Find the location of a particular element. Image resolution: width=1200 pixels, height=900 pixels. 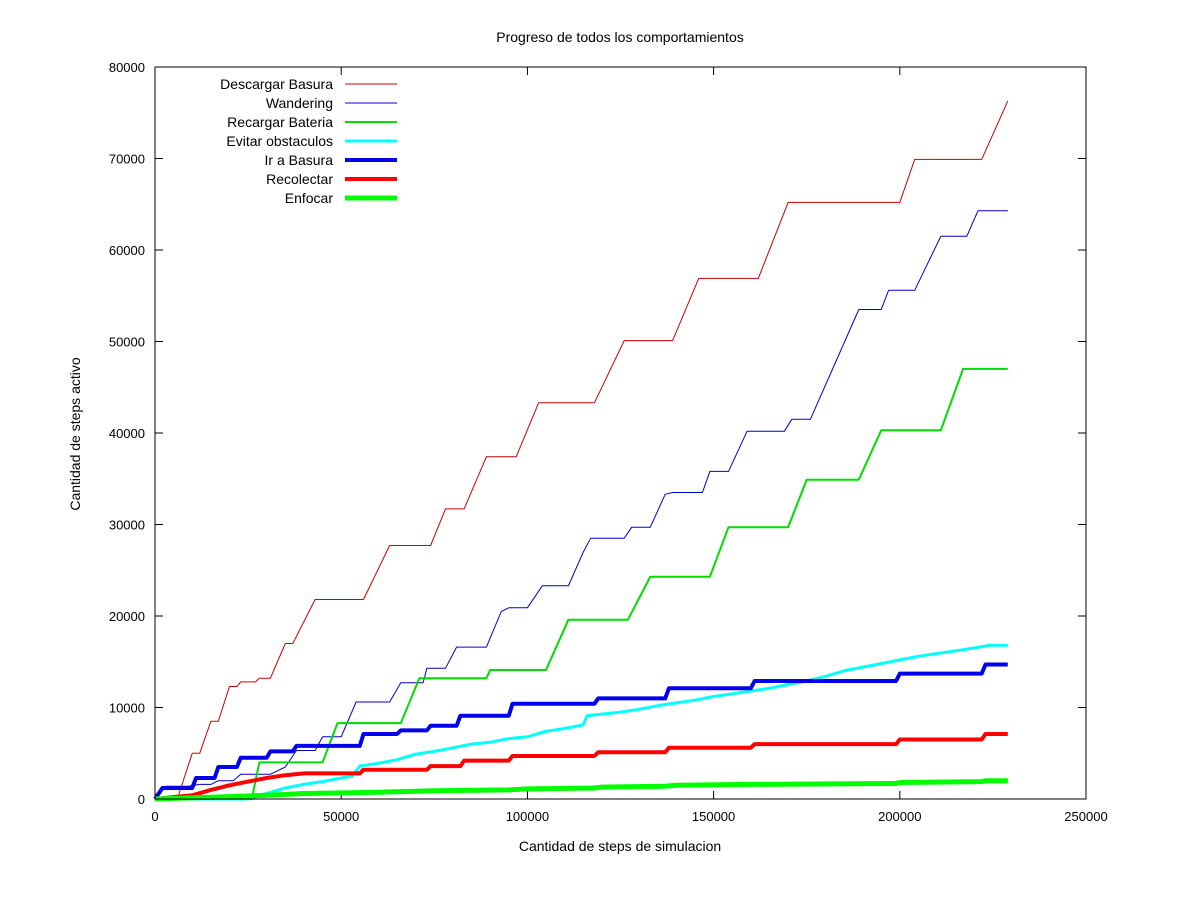

x-tick-label: 150000 is located at coordinates (713, 816).